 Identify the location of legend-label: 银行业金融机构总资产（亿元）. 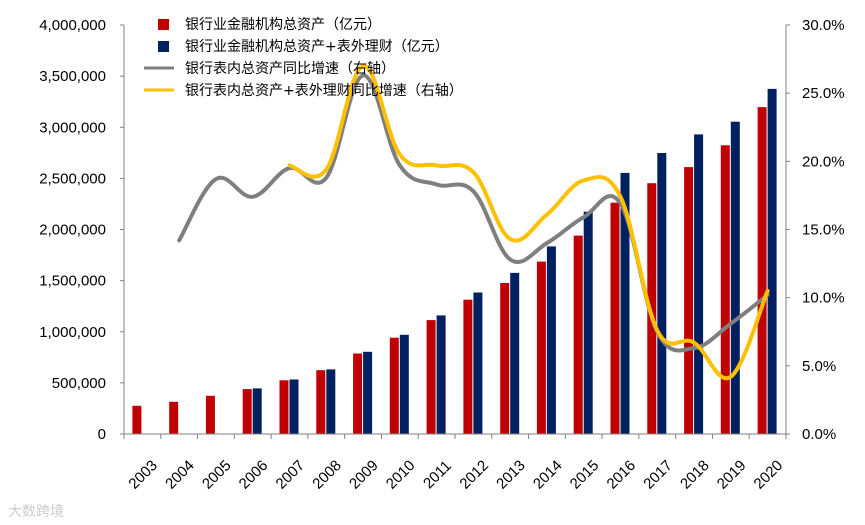
(283, 25).